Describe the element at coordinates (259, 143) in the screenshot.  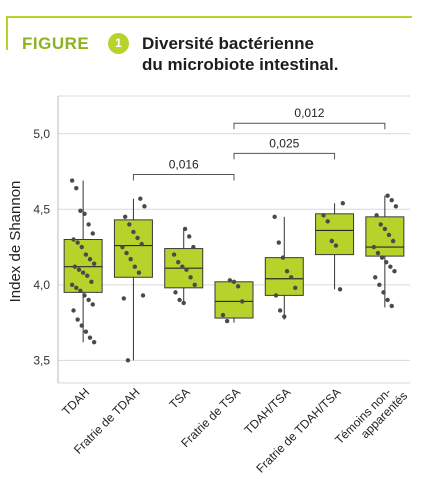
I see `significance-brackets: 0,016 0,025 0,012` at that location.